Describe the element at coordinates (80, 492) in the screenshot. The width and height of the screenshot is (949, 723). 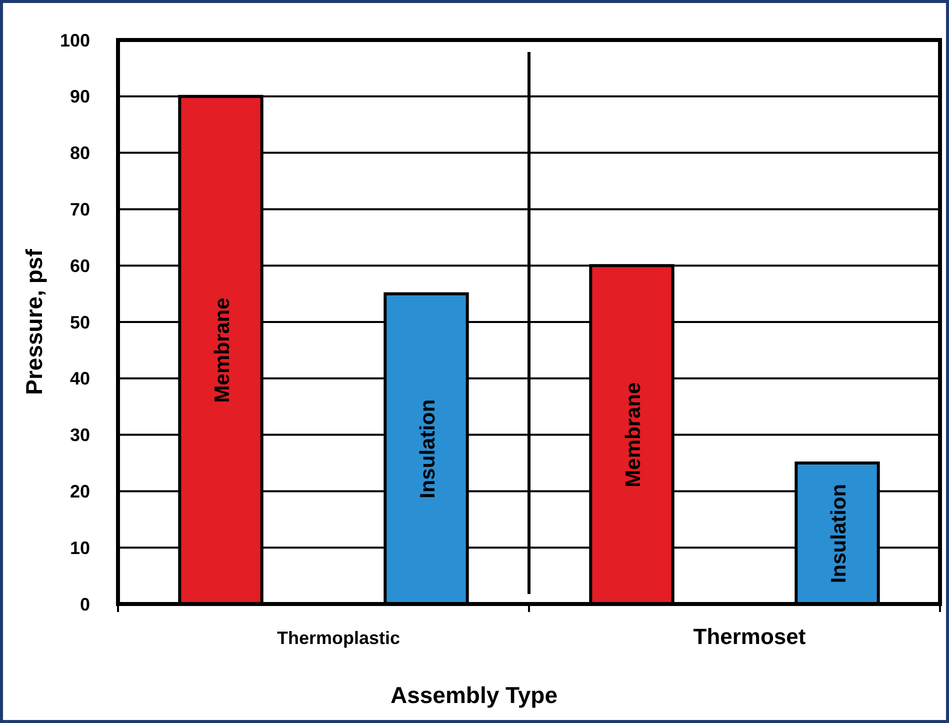
I see `y-tick-label: 20` at that location.